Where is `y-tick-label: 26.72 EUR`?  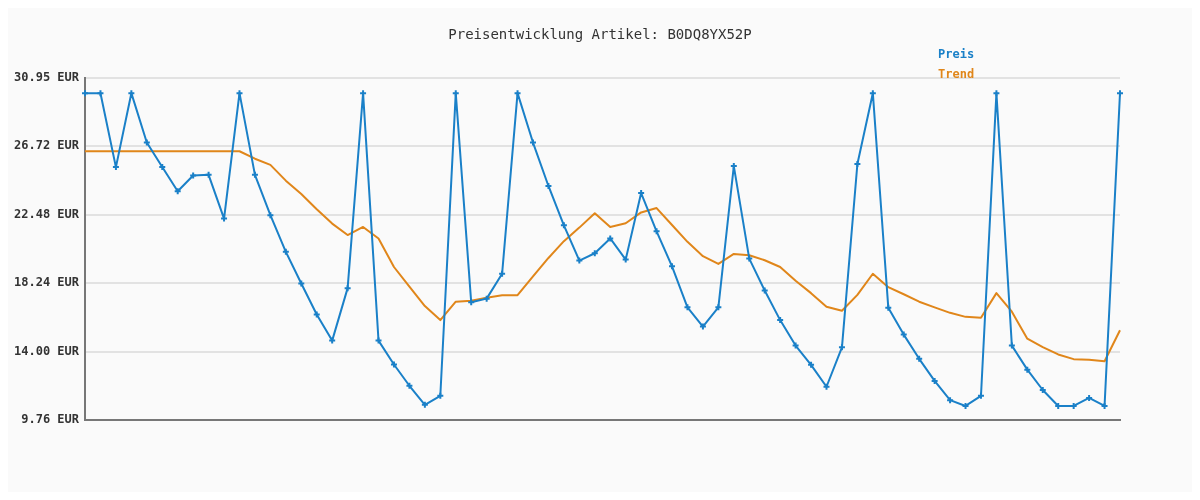
y-tick-label: 26.72 EUR is located at coordinates (46, 145).